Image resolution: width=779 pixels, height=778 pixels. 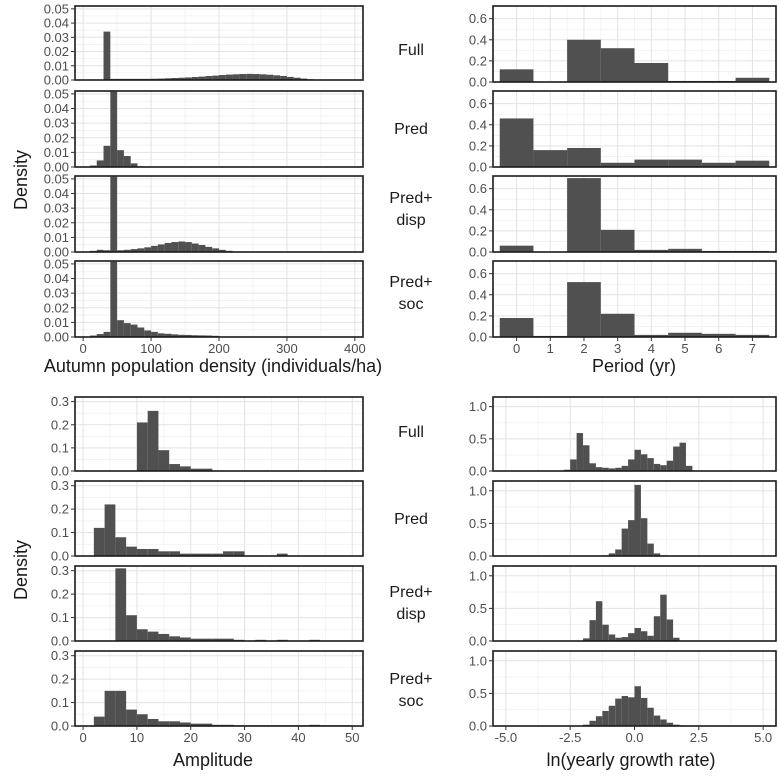 I want to click on panel-d-pred-ytick-label: 1.0, so click(x=478, y=490).